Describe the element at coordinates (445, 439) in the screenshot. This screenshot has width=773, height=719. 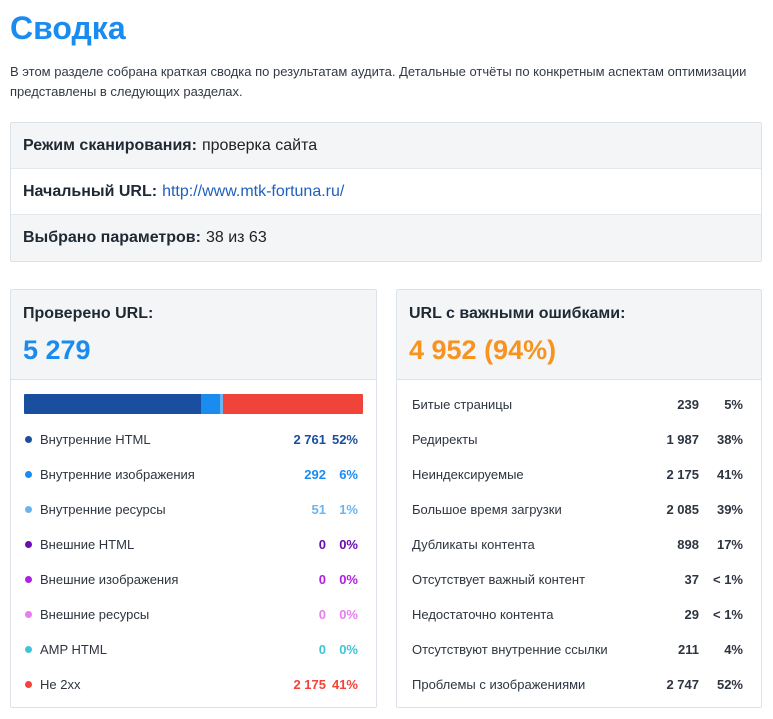
I see `item-label: Редиректы` at that location.